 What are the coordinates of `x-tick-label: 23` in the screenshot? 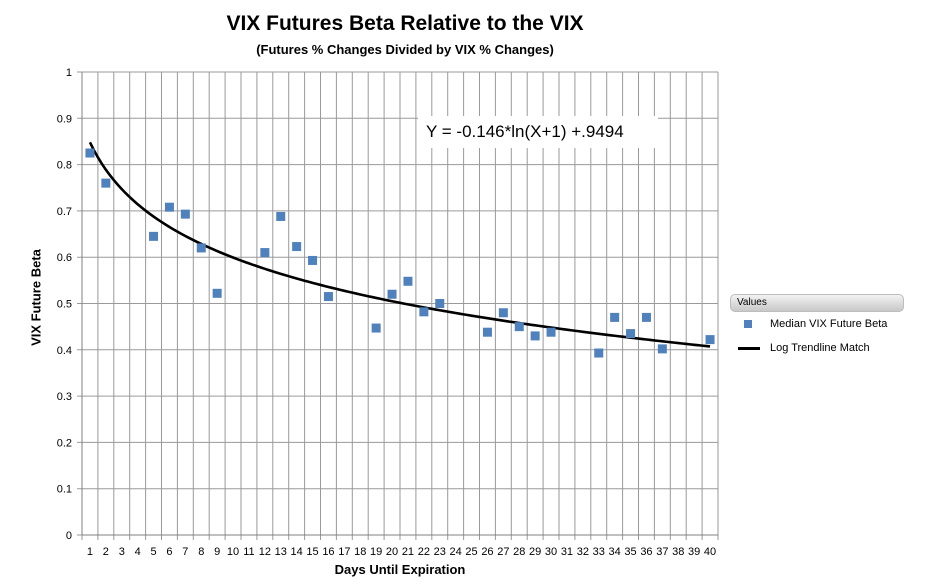 It's located at (440, 552).